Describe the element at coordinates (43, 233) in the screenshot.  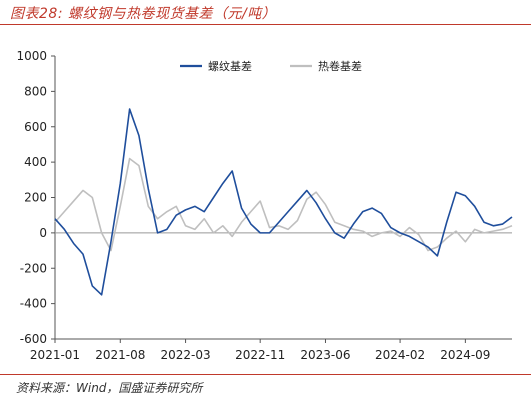
I see `y-tick-label: 0` at that location.